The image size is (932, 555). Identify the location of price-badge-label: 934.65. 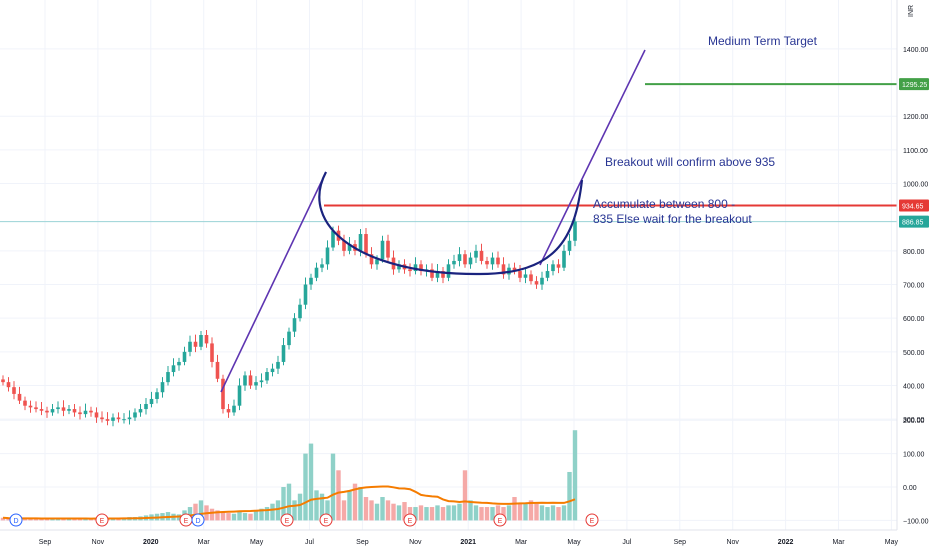
(913, 207).